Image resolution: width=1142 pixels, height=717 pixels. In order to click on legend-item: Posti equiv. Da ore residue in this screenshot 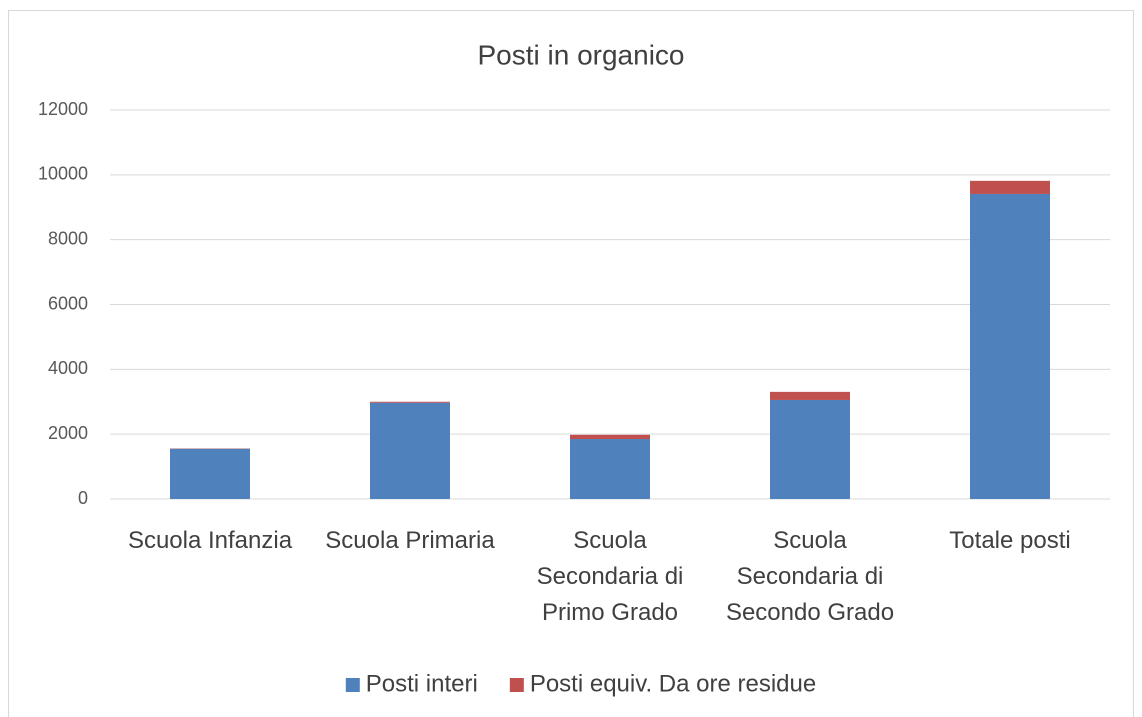, I will do `click(662, 683)`.